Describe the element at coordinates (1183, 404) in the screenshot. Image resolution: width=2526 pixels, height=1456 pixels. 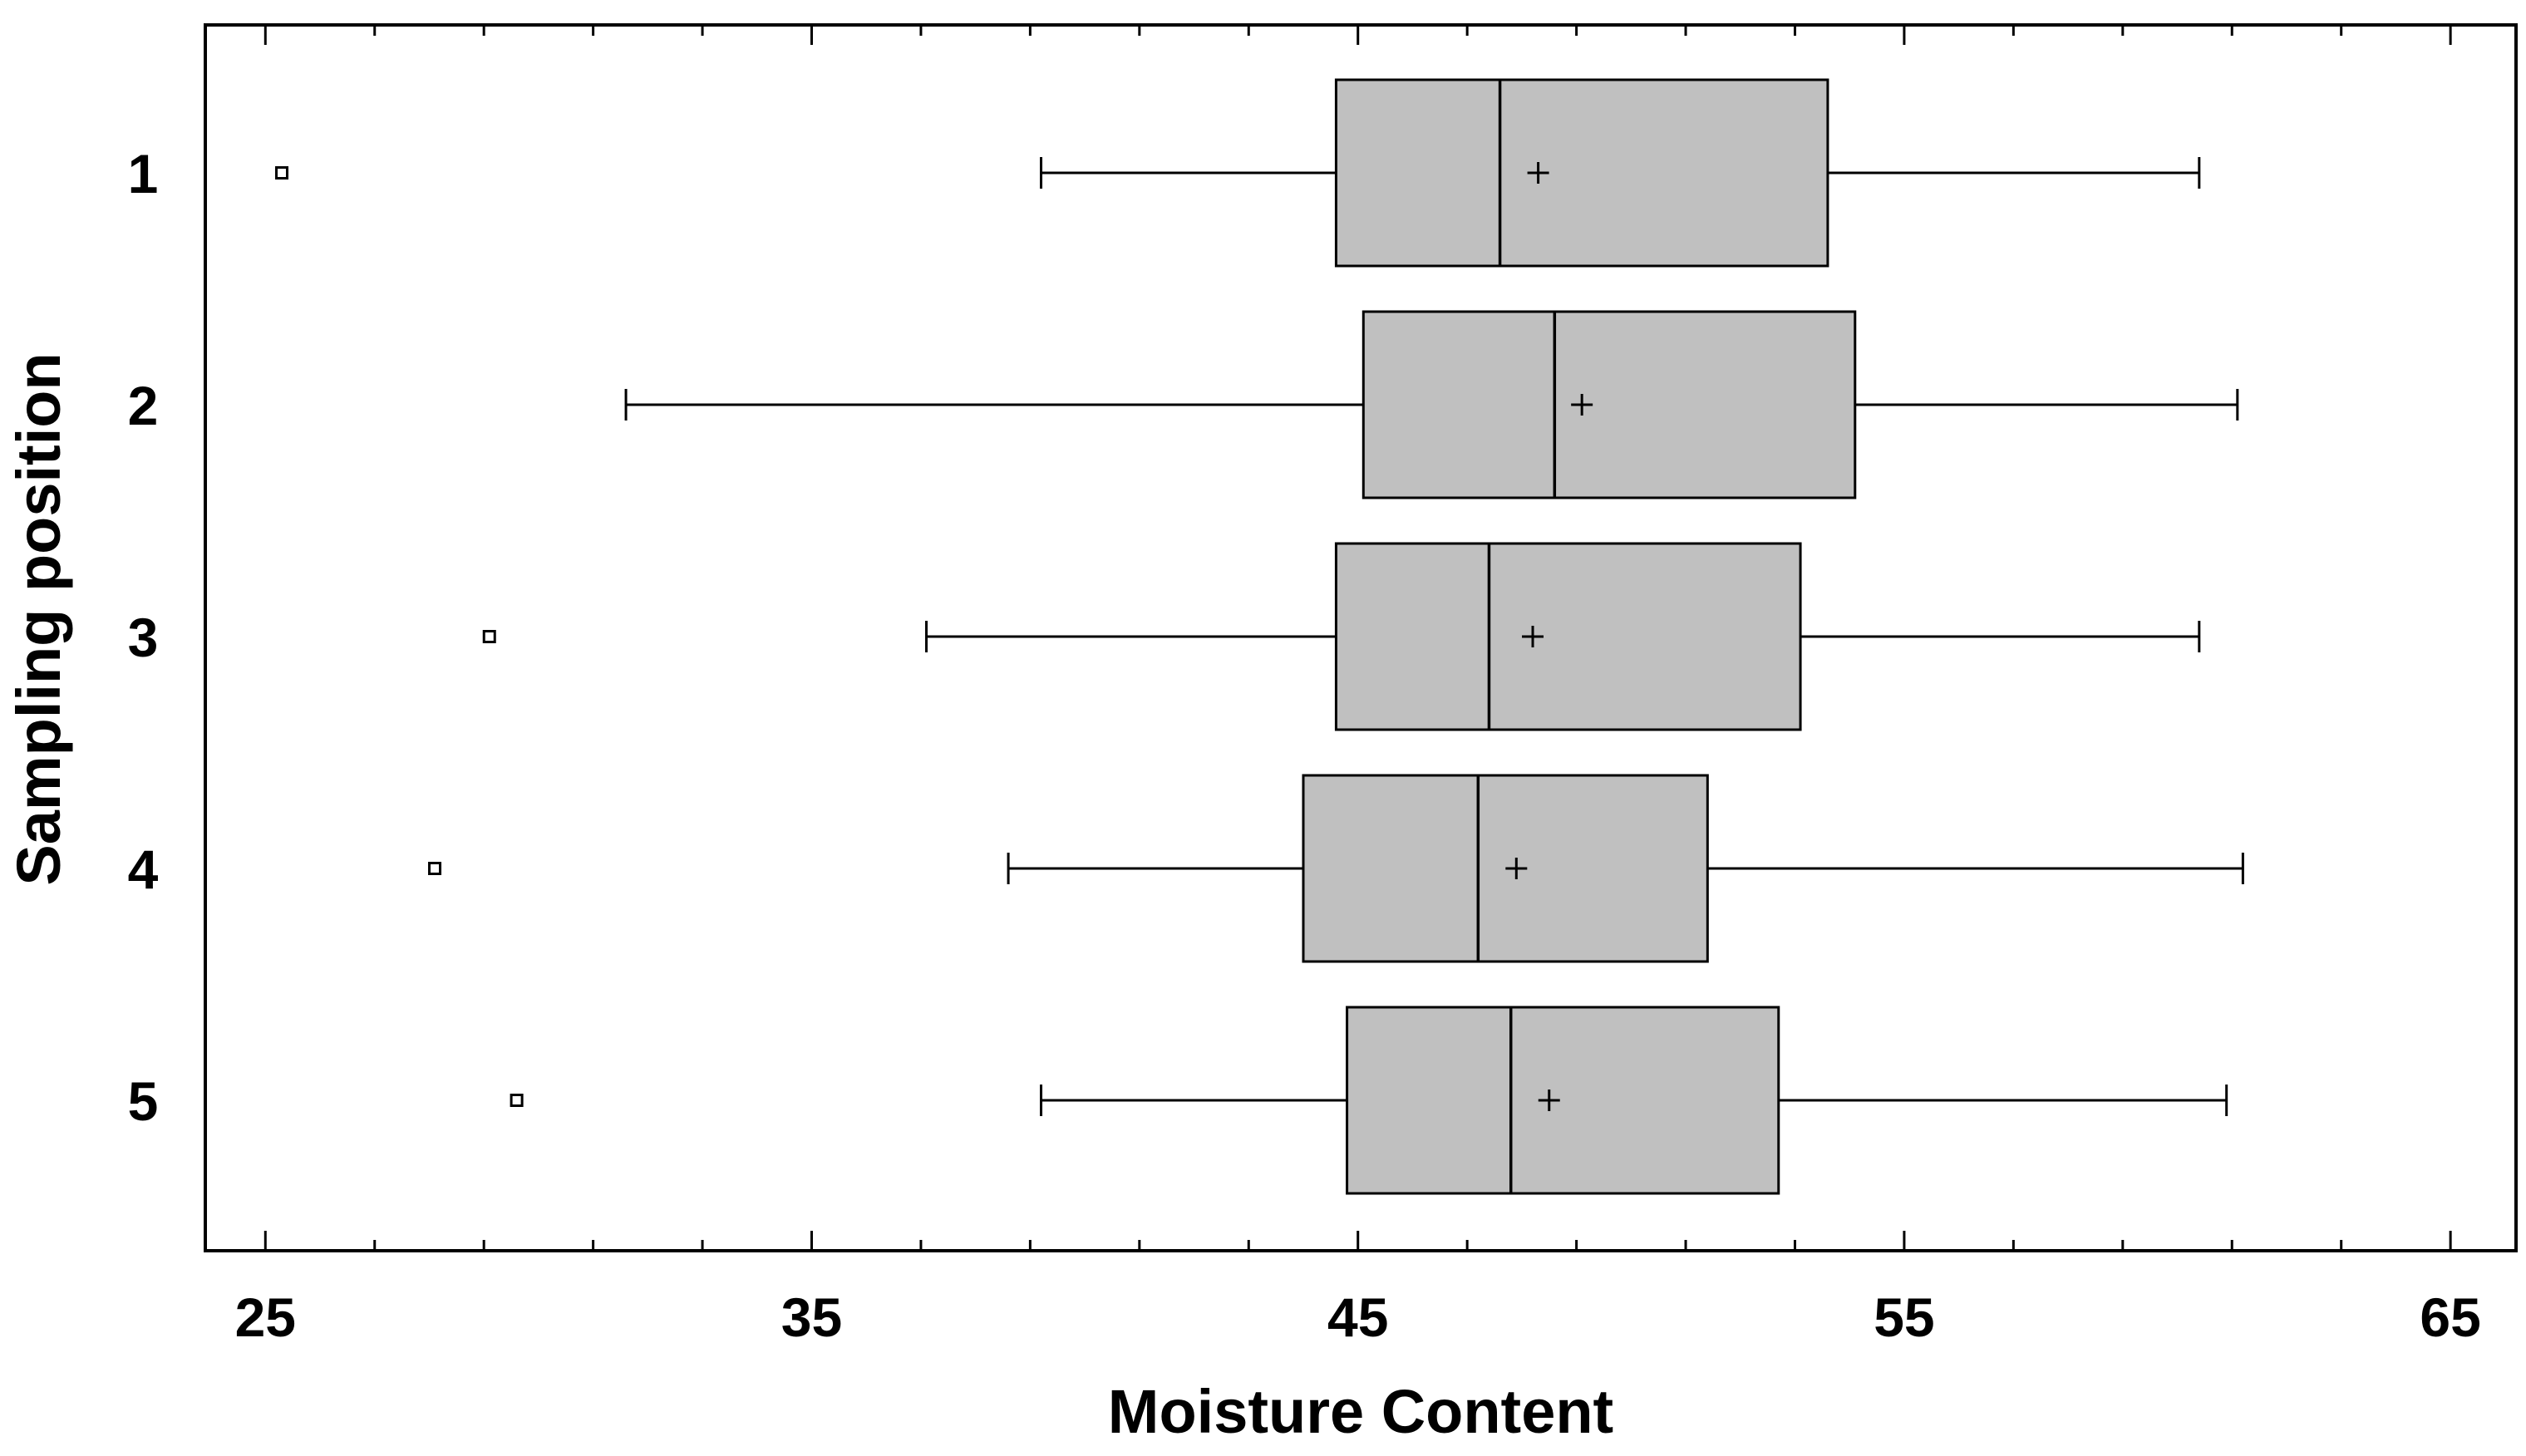
I see `box-group-2: 2` at that location.